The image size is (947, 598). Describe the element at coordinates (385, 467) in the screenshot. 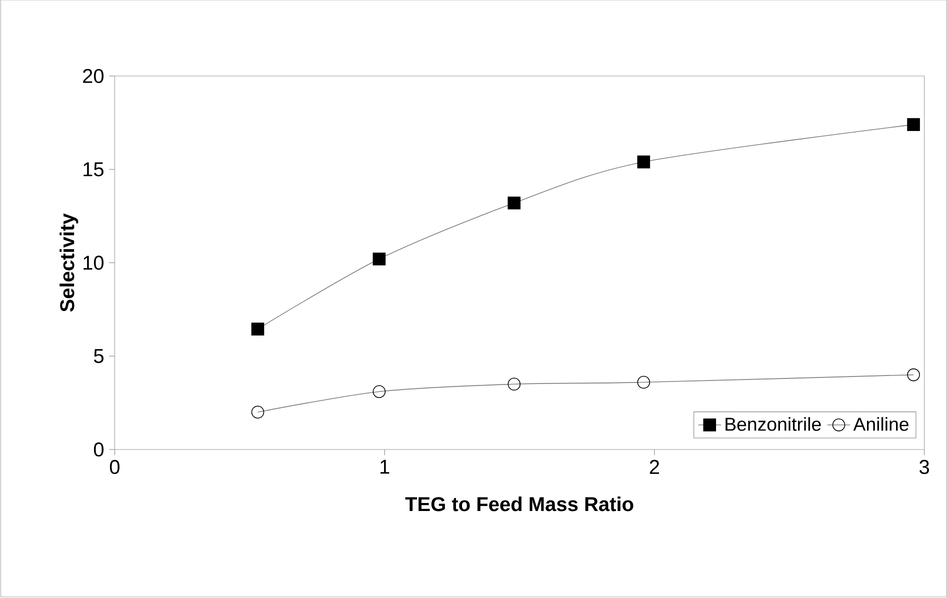

I see `x-tick-label: 1` at that location.